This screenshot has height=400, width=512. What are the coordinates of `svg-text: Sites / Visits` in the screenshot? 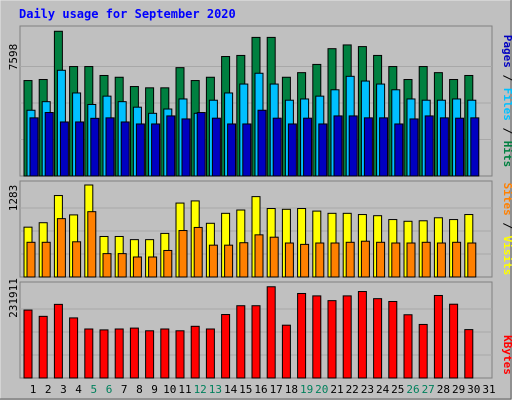 It's located at (506, 229).